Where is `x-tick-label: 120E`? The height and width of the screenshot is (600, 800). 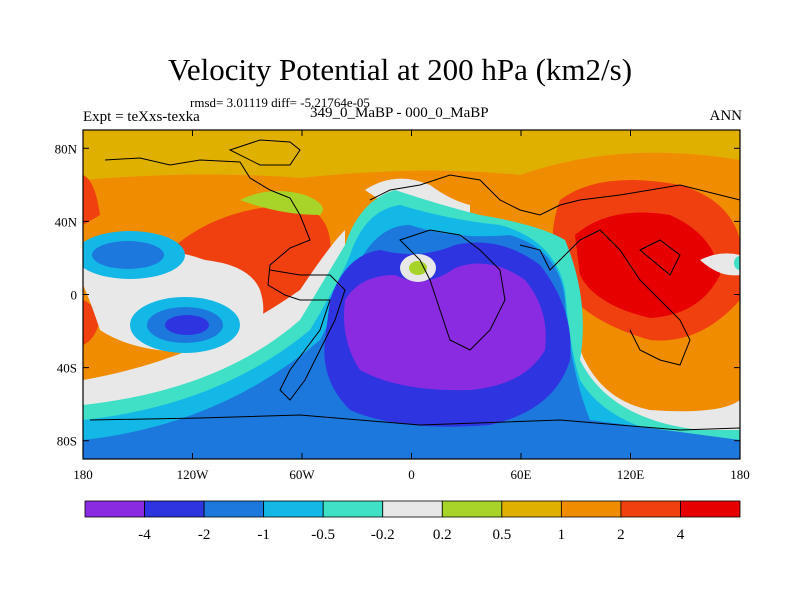
x-tick-label: 120E is located at coordinates (631, 474).